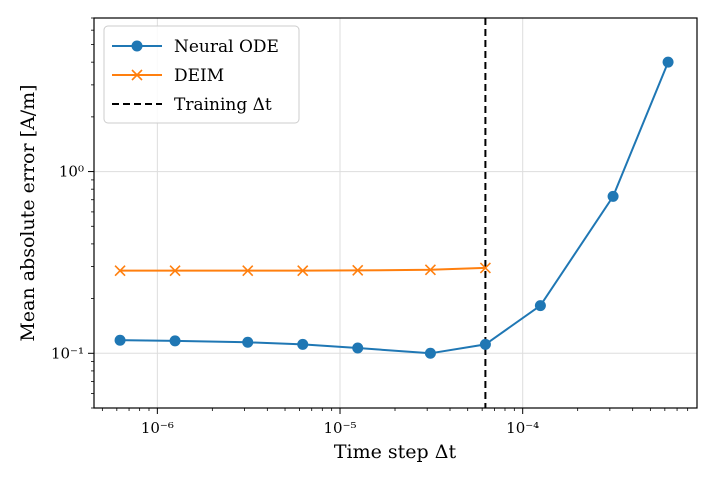  Describe the element at coordinates (340, 428) in the screenshot. I see `x-tick-label: 10⁻⁵` at that location.